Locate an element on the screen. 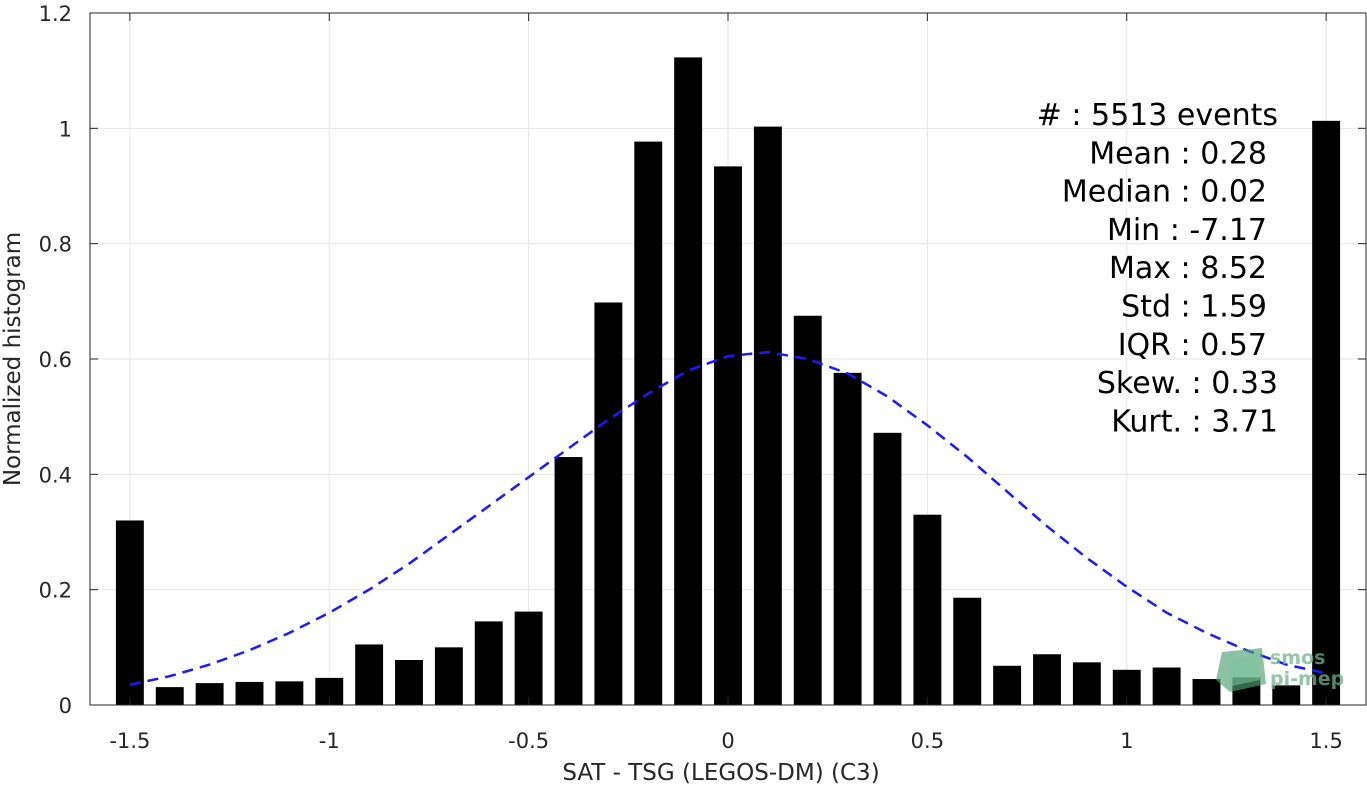 This screenshot has height=785, width=1367. stat-line: Max : 8.52 is located at coordinates (1188, 268).